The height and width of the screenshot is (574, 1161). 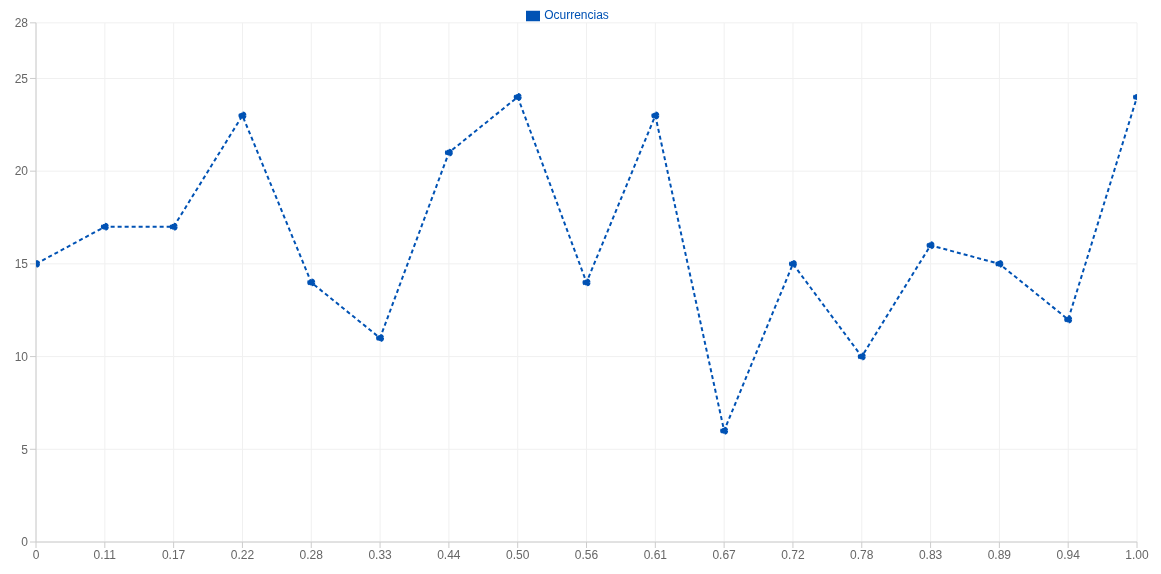 What do you see at coordinates (576, 15) in the screenshot?
I see `legend-label: Ocurrencias` at bounding box center [576, 15].